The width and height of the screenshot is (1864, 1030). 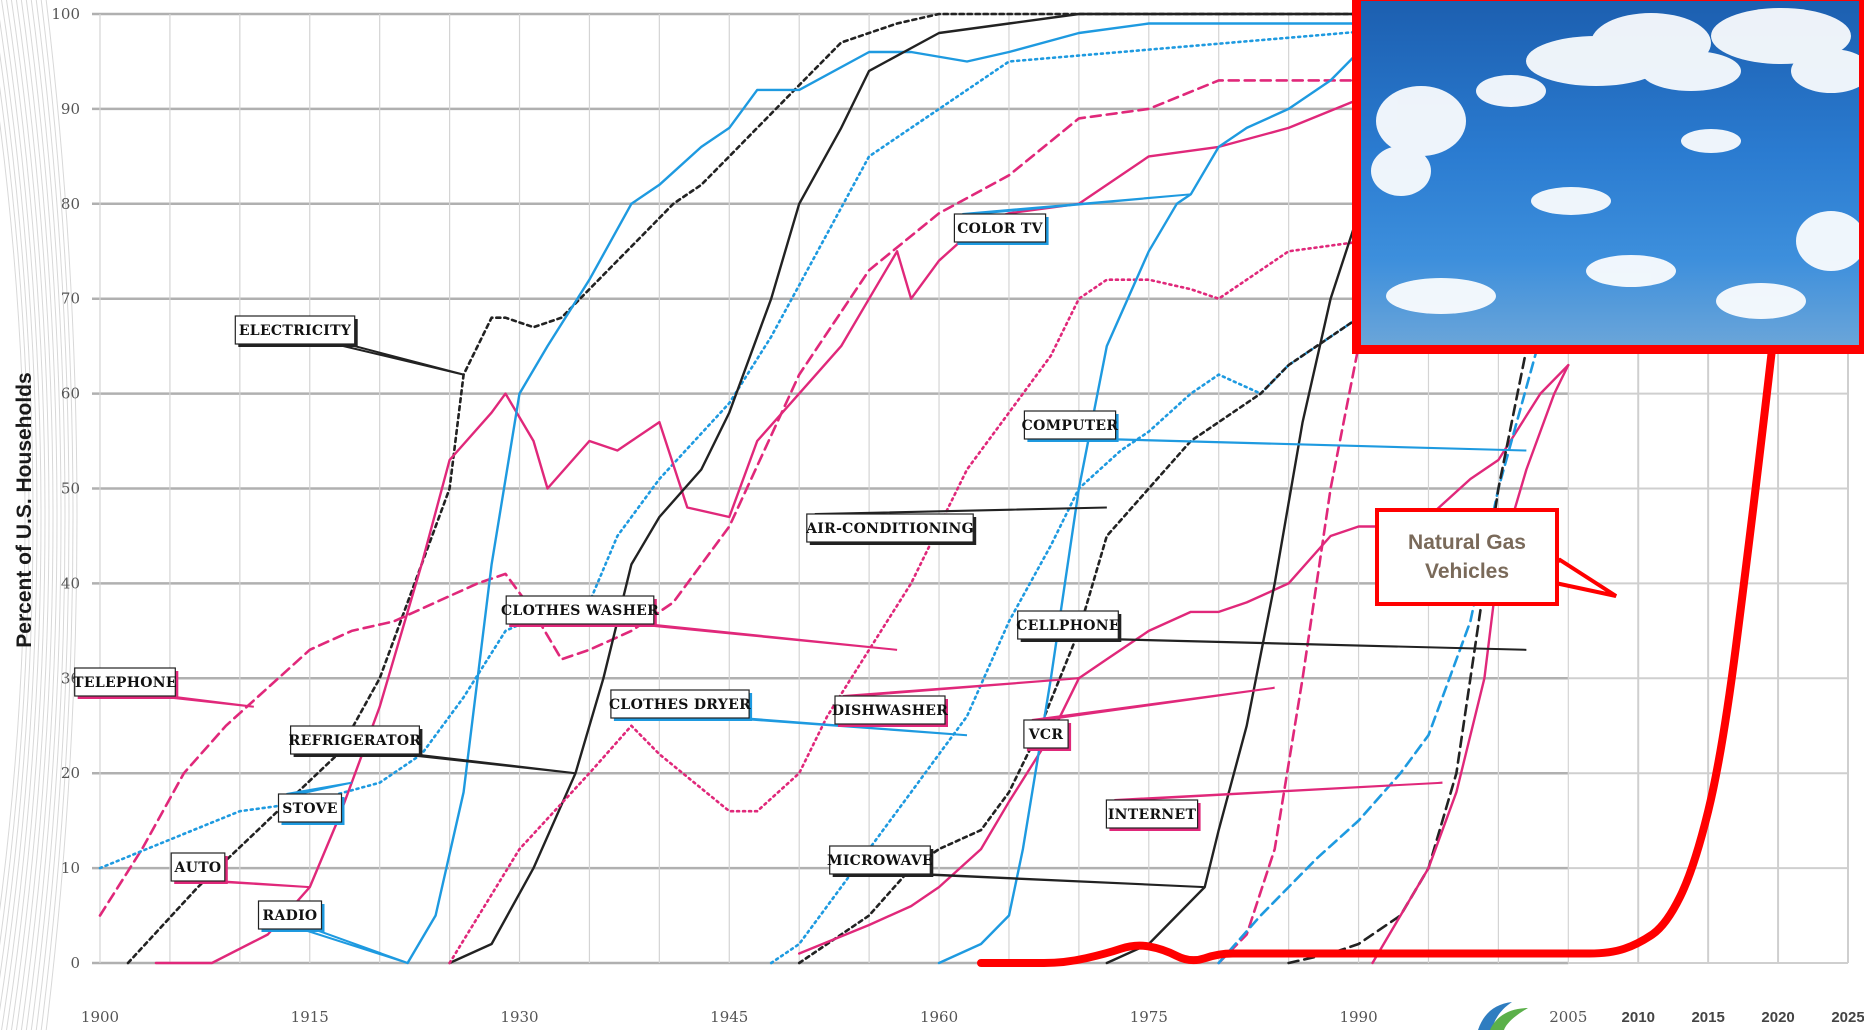 I want to click on natural-gas-vehicles-callout: Natural Gas Vehicles, so click(x=1467, y=557).